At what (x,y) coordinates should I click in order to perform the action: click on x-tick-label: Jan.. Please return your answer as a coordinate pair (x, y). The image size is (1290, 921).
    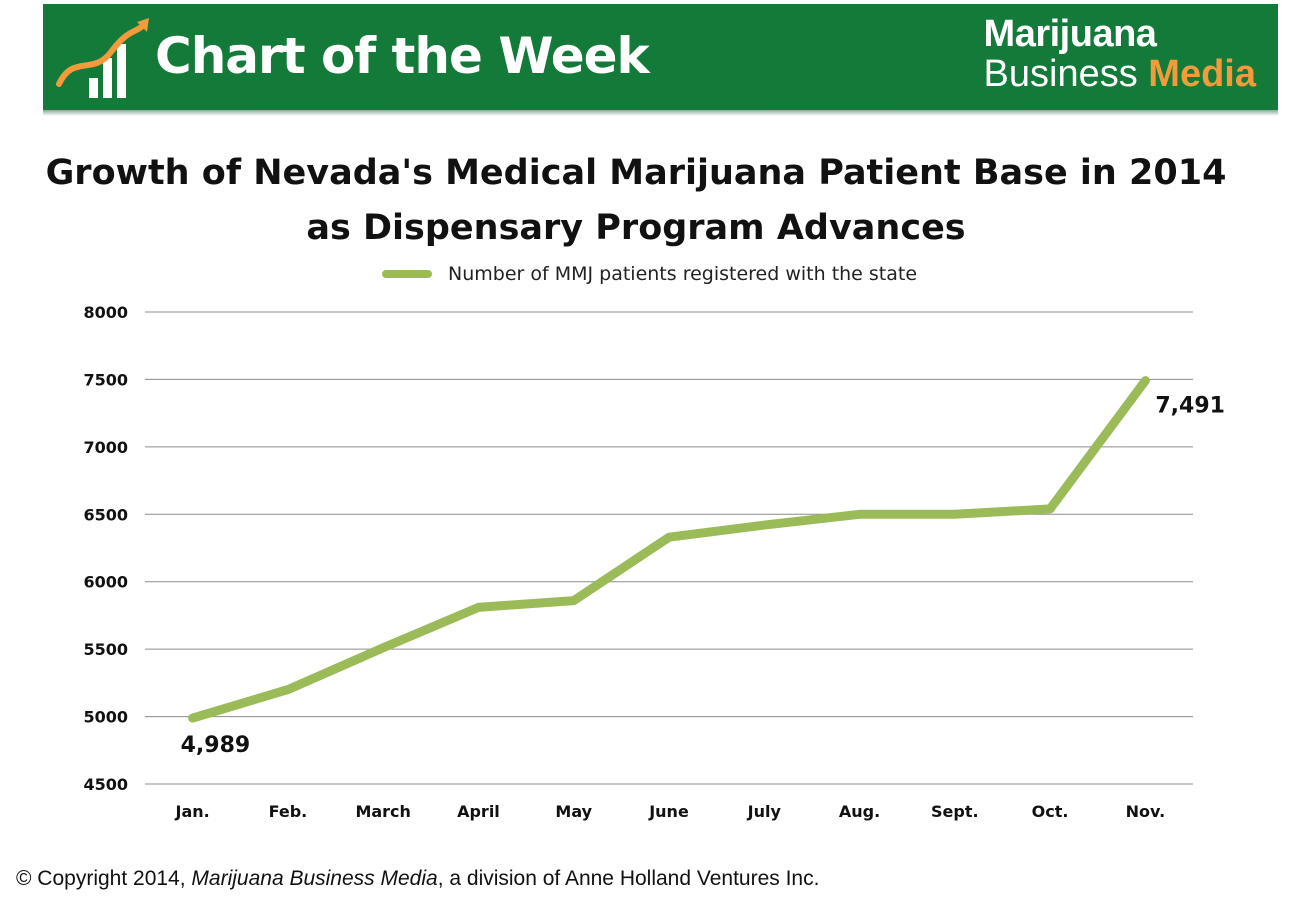
    Looking at the image, I should click on (192, 811).